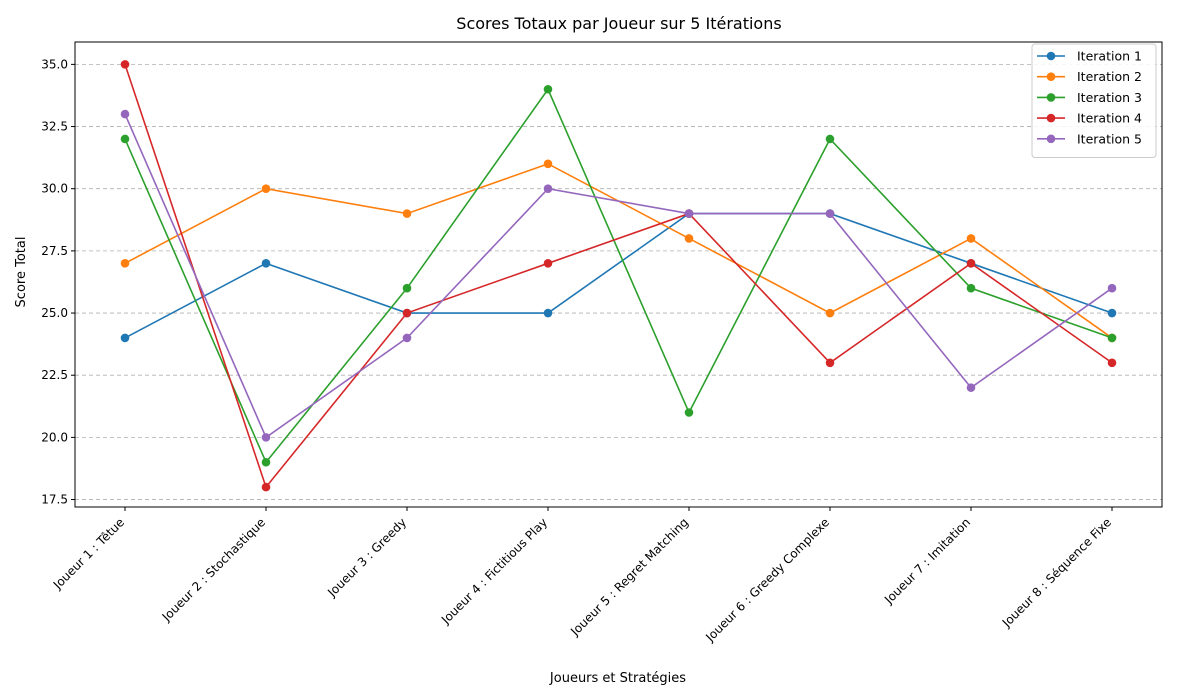  Describe the element at coordinates (927, 561) in the screenshot. I see `x-tick-label: Joueur 7 : Imitation` at that location.